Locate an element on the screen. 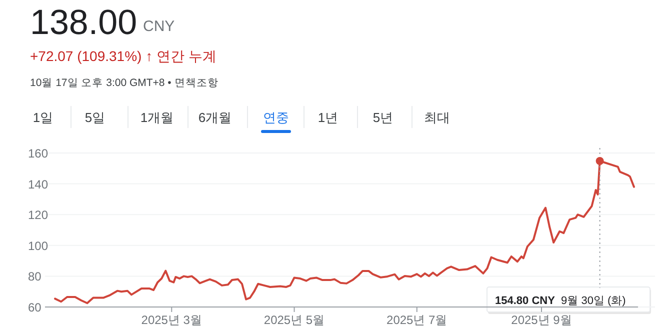  text: 최대 is located at coordinates (437, 117).